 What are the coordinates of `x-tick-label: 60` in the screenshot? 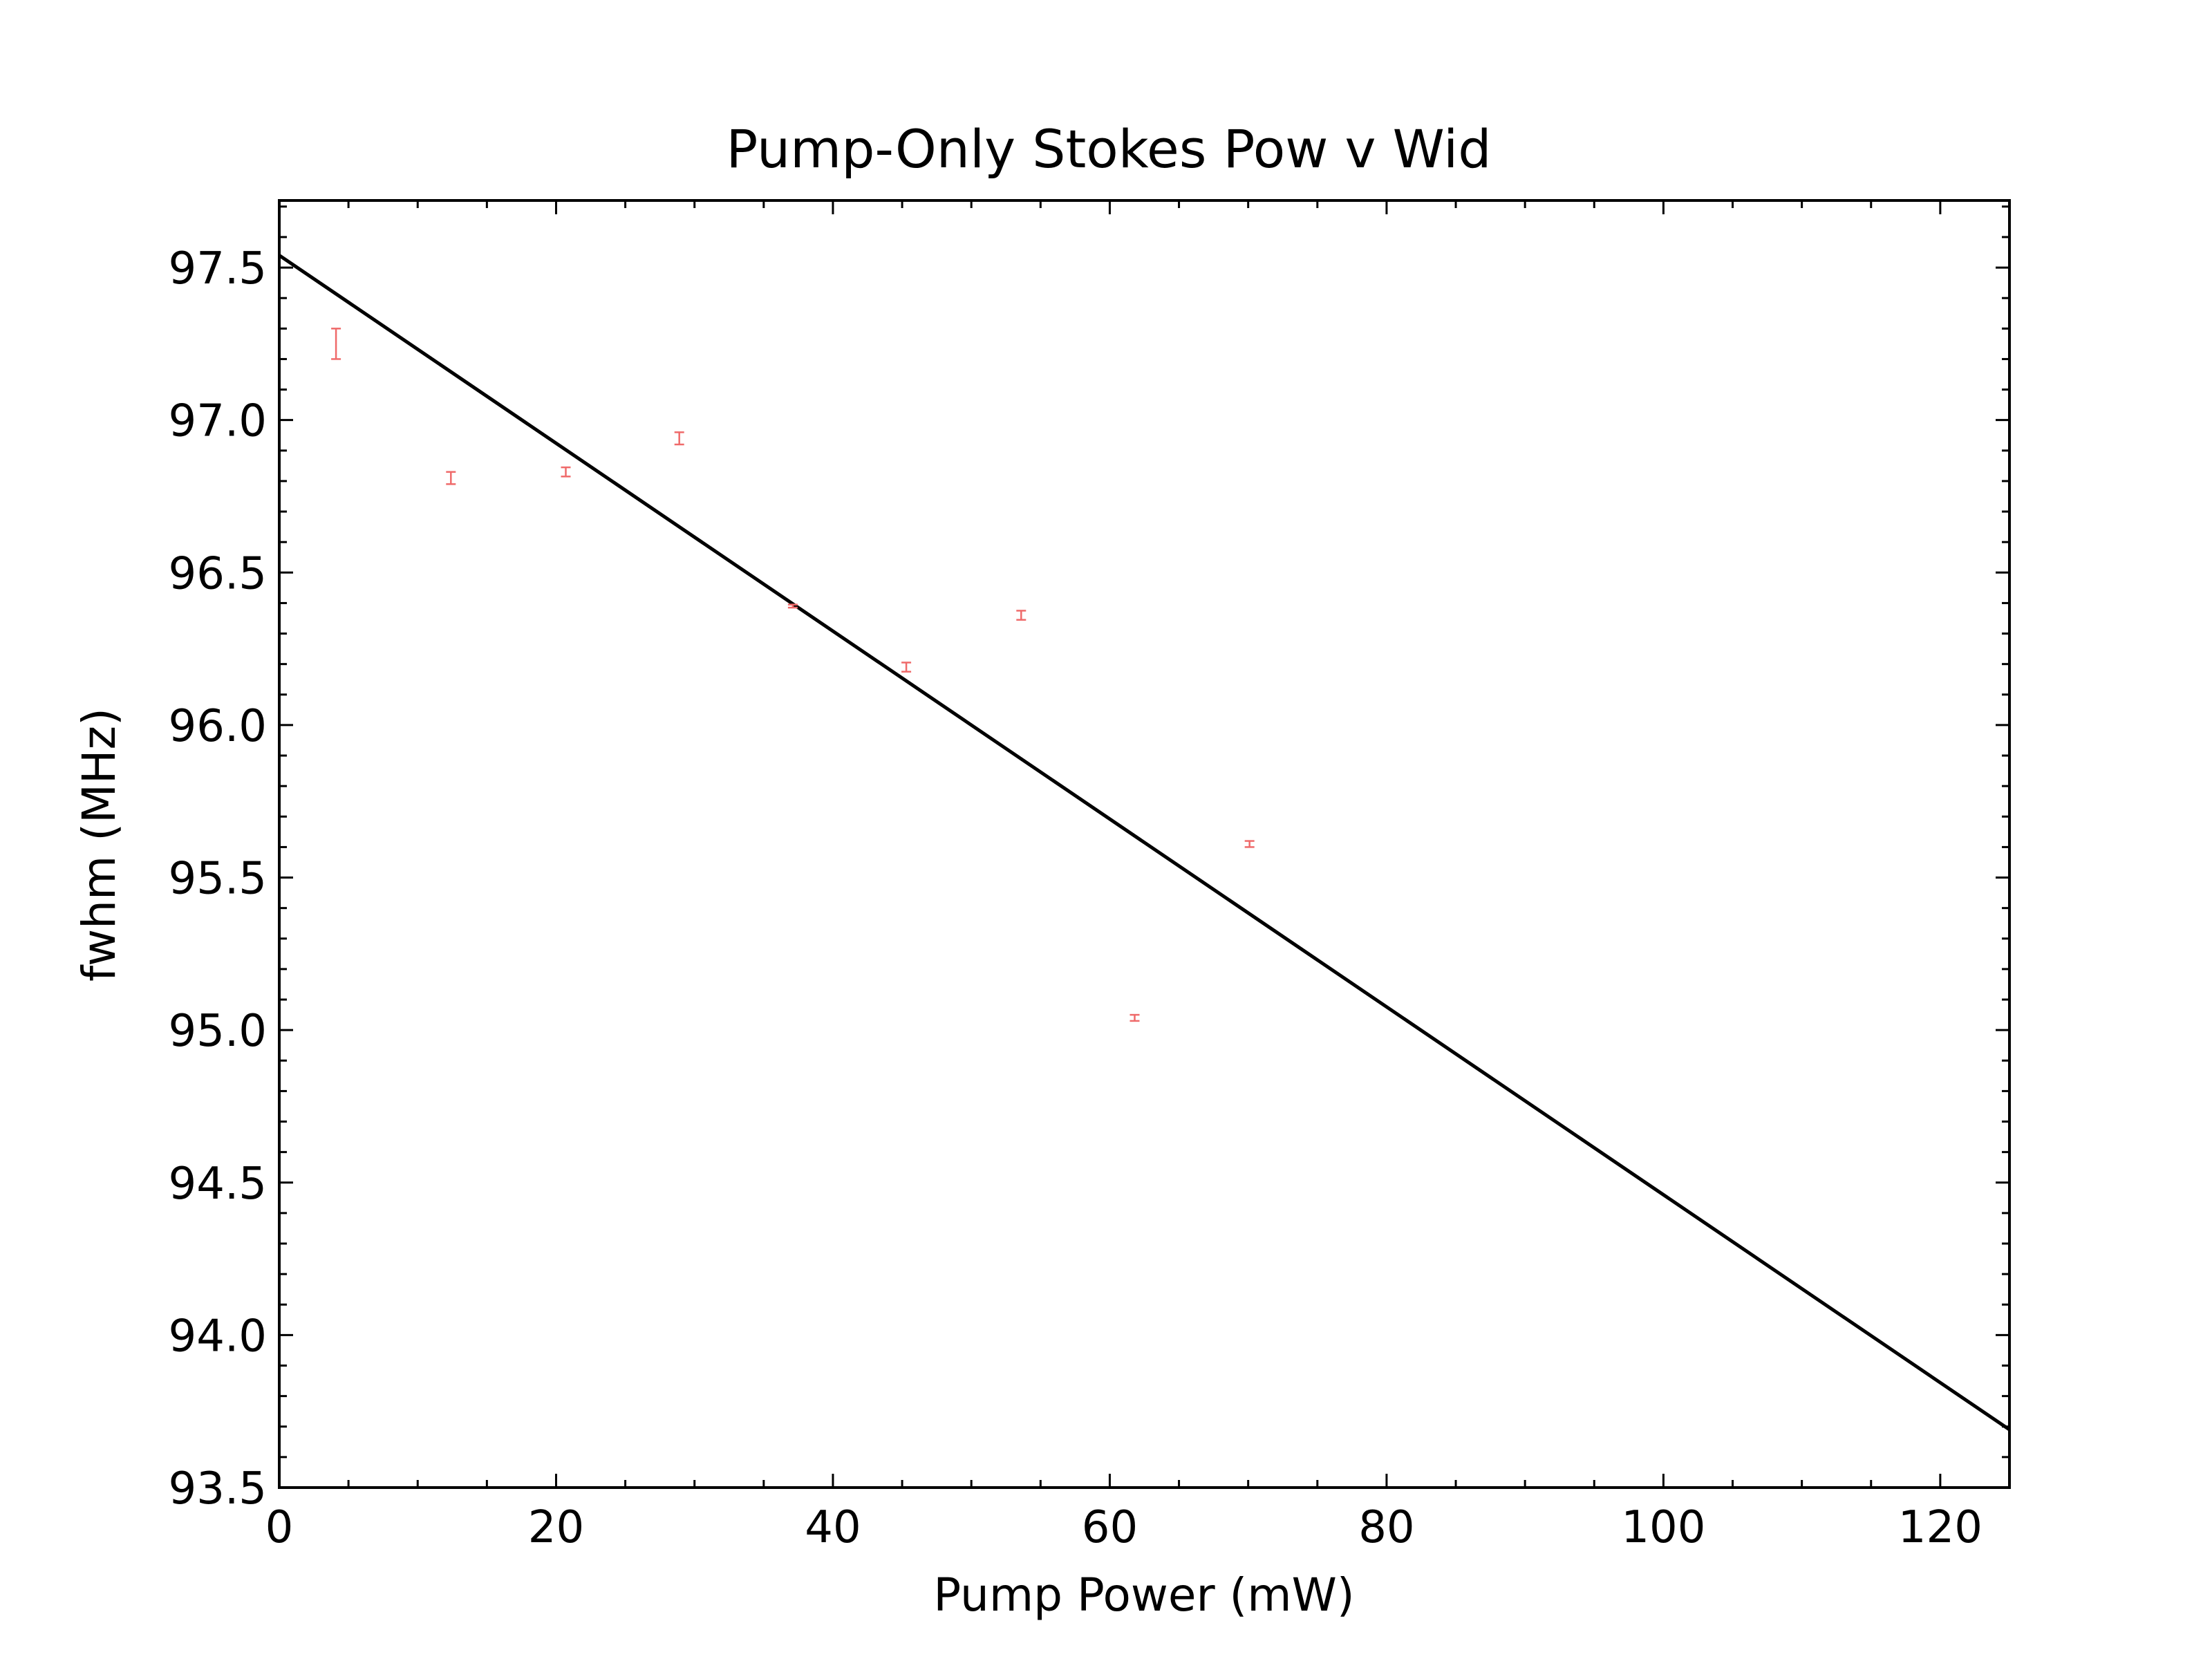 It's located at (1110, 1527).